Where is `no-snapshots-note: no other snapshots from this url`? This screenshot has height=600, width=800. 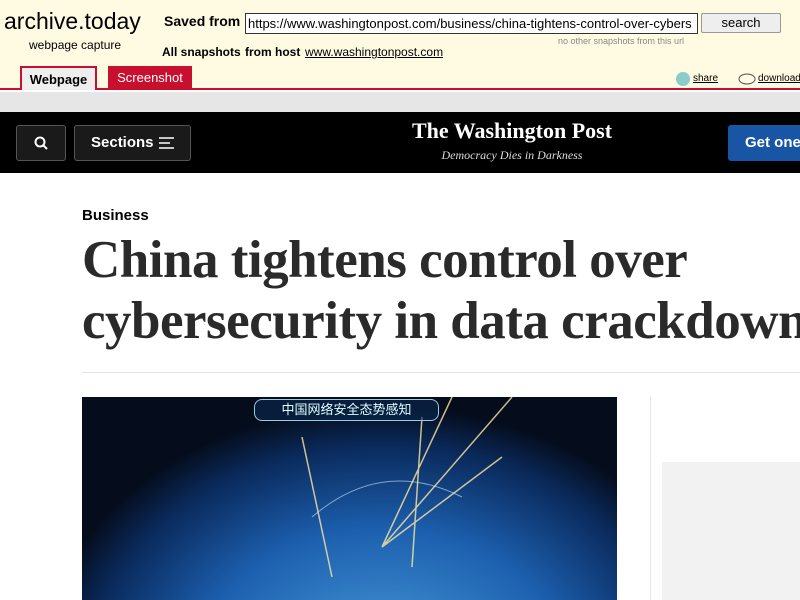 no-snapshots-note: no other snapshots from this url is located at coordinates (621, 41).